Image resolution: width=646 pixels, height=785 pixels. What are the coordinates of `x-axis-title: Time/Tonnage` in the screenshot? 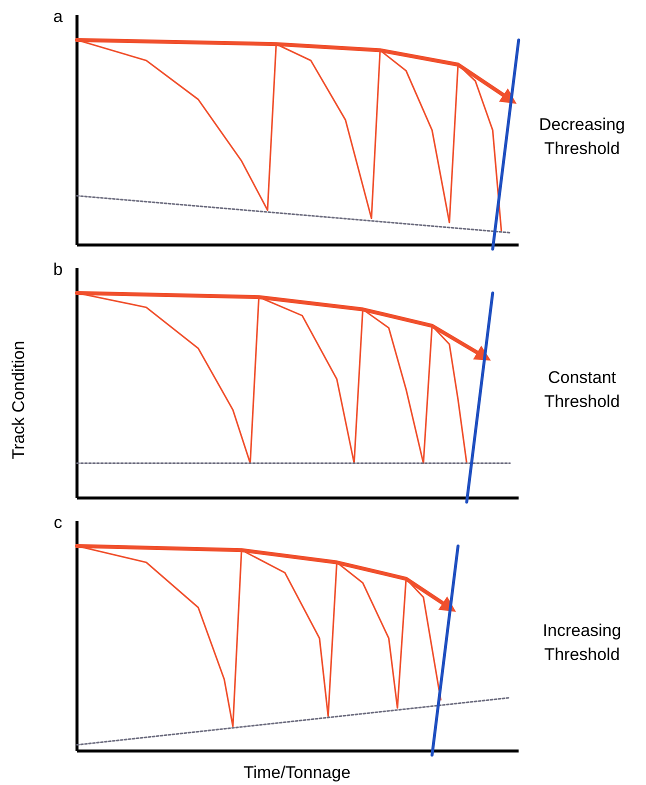 It's located at (297, 772).